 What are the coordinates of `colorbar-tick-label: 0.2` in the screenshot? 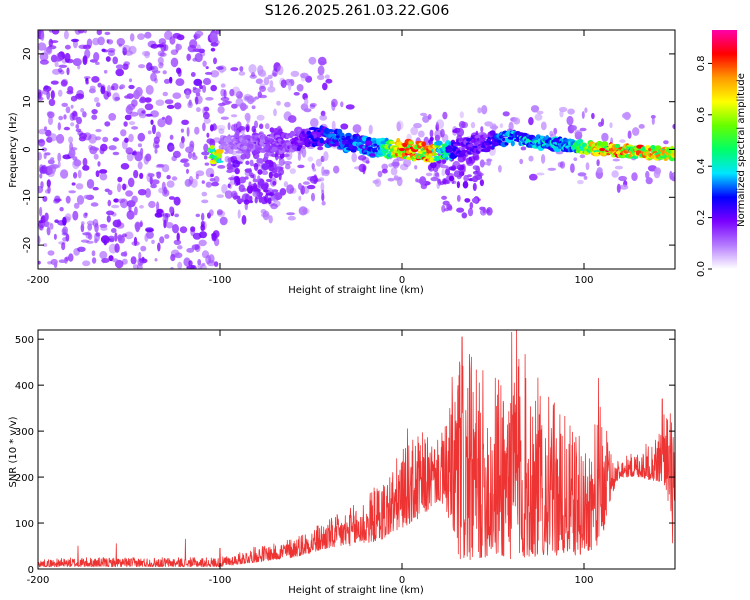 It's located at (701, 218).